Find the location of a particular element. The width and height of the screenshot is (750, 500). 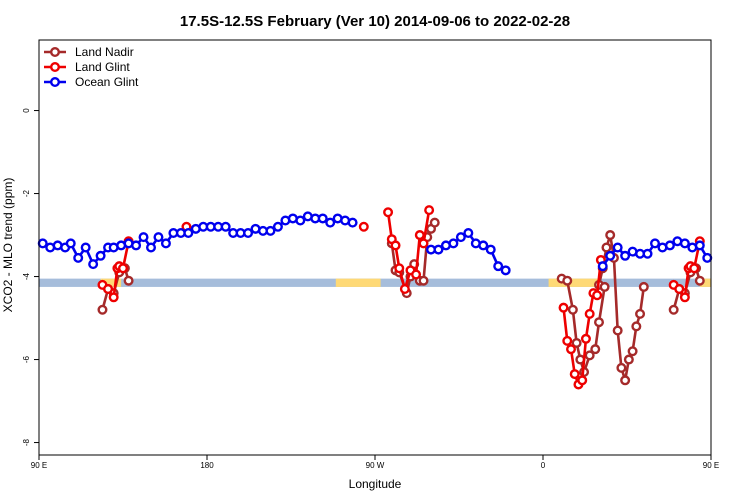

legend-label: Ocean Glint is located at coordinates (107, 82).